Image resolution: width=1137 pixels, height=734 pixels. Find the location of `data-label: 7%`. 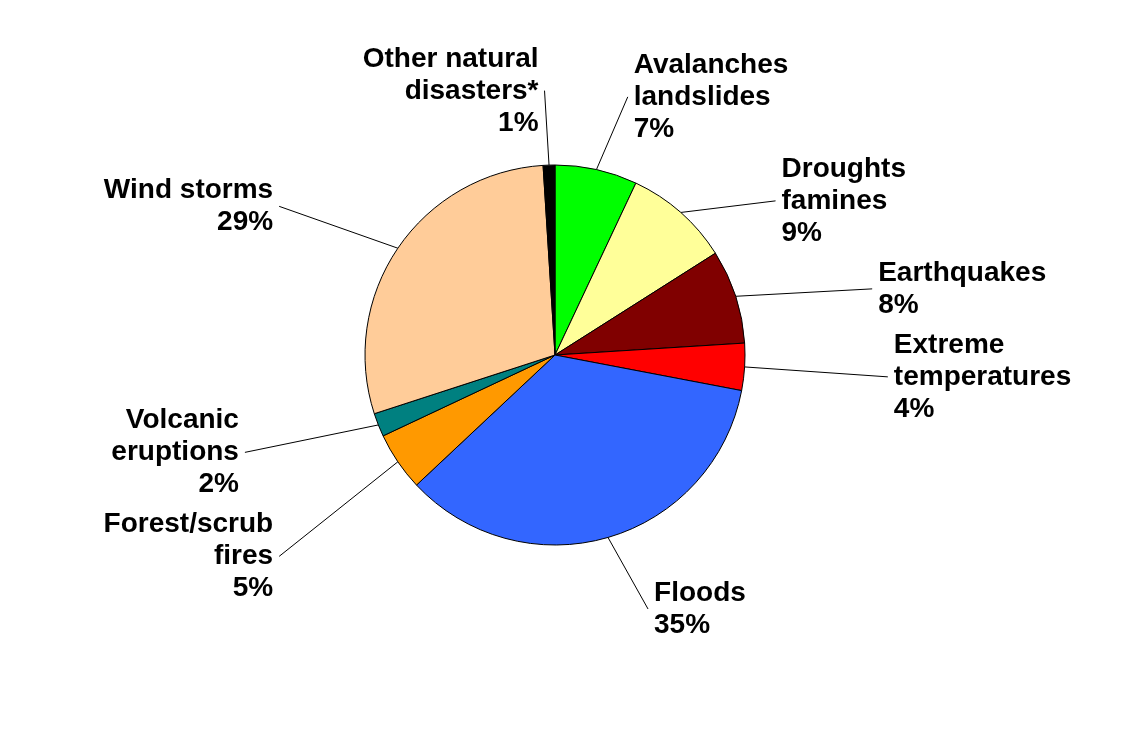

data-label: 7% is located at coordinates (654, 127).